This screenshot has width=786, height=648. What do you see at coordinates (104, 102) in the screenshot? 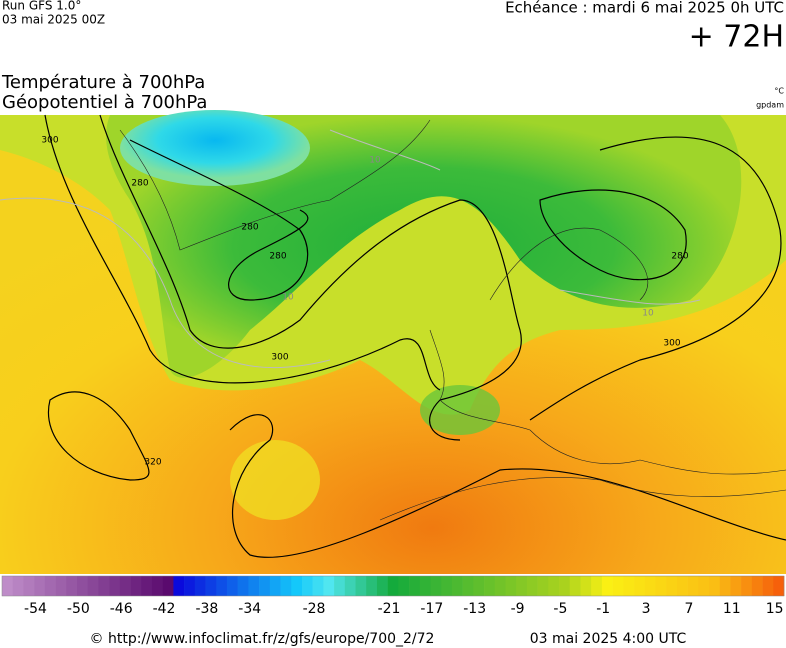
I see `title: Géopotentiel à 700hPa` at bounding box center [104, 102].